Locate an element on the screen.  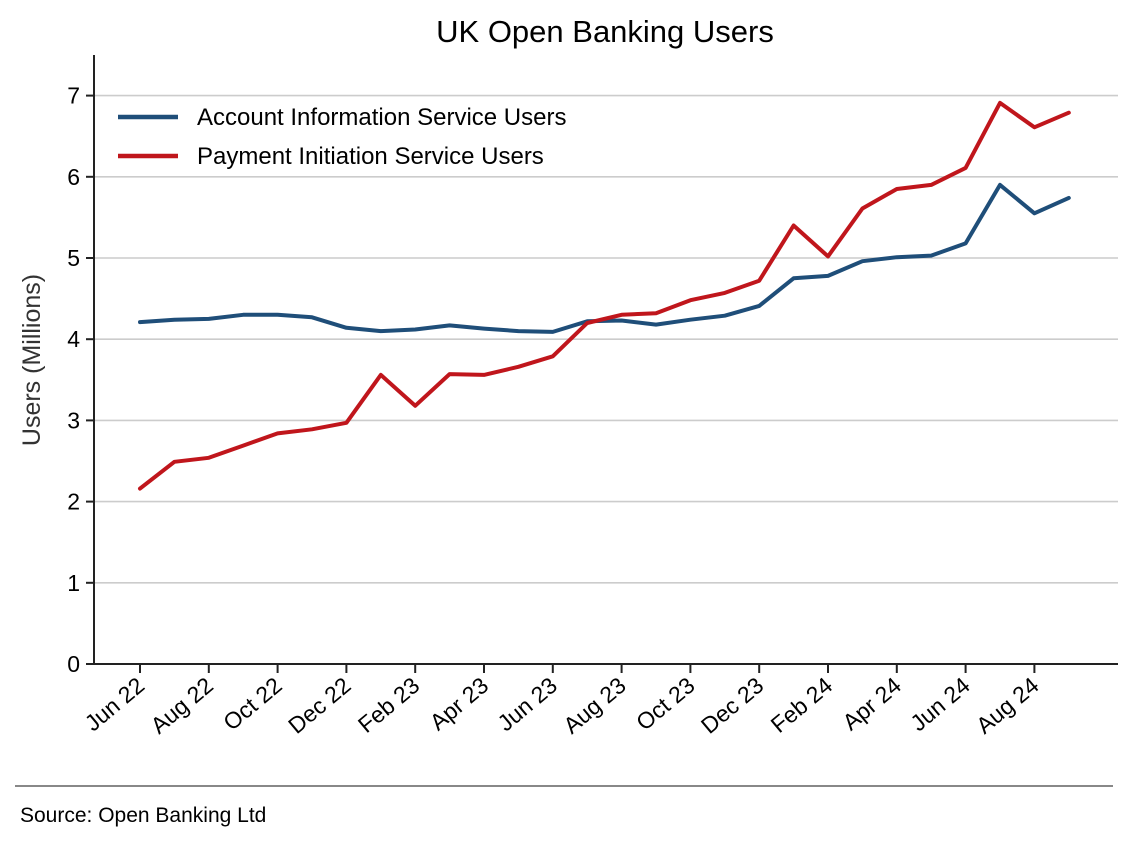
legend-label-1: Account Information Service Users is located at coordinates (381, 117).